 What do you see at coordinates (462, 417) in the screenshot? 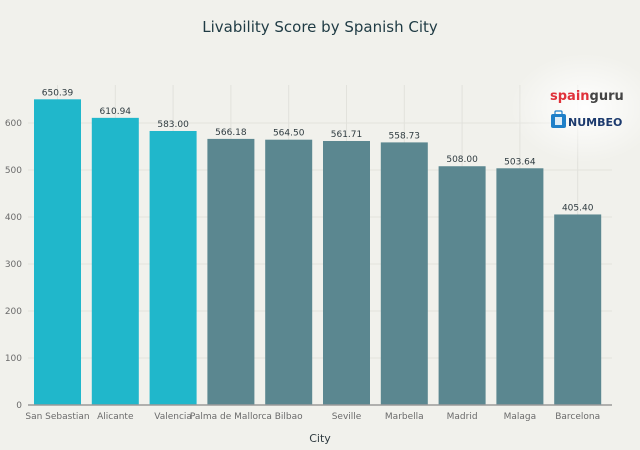
I see `x-tick-label: Madrid` at bounding box center [462, 417].